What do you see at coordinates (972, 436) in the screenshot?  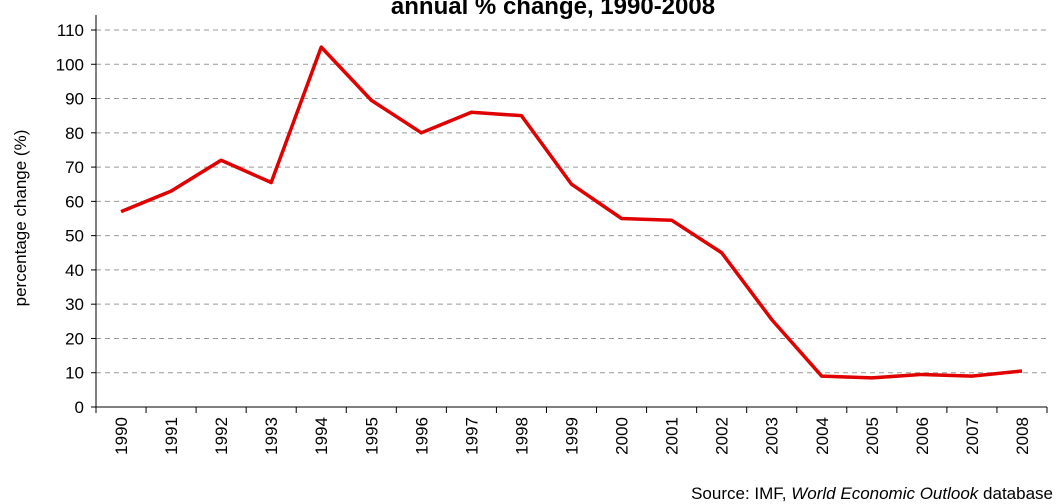 I see `x-tick-label: 2007` at bounding box center [972, 436].